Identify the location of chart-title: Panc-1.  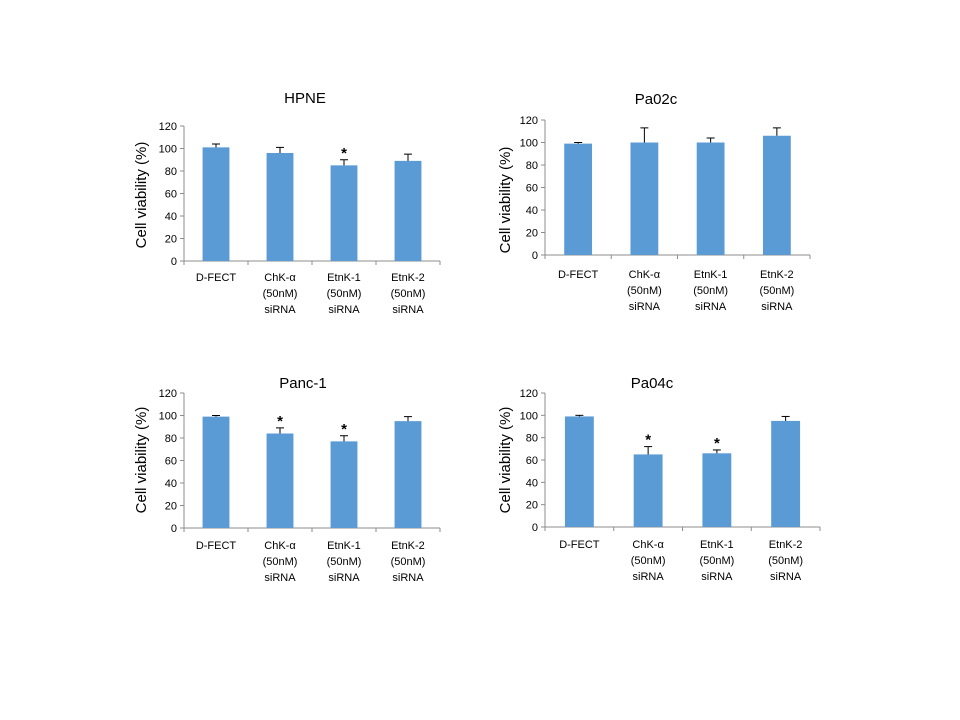
(303, 383).